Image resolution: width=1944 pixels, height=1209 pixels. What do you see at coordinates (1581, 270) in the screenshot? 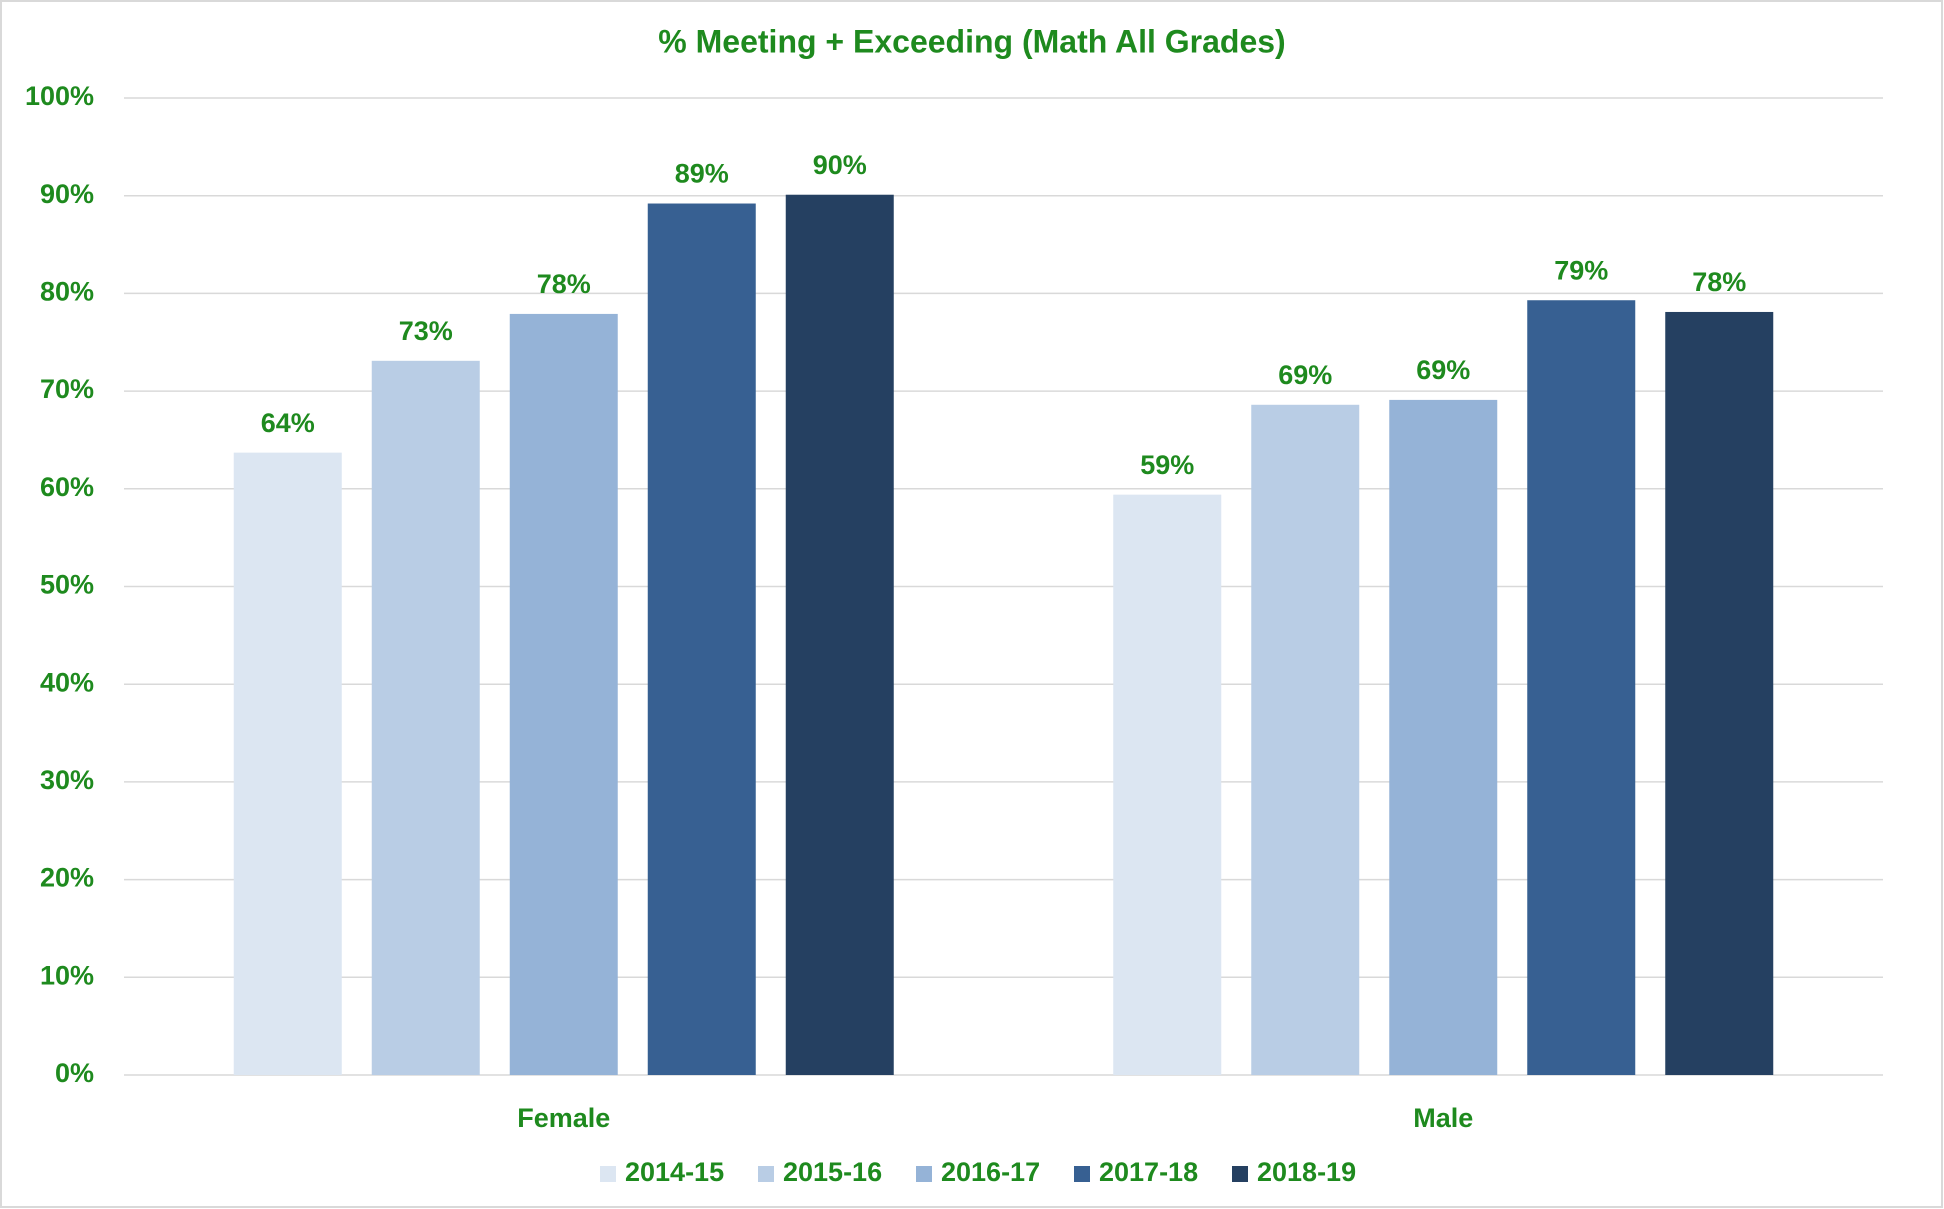
I see `data-label: 79%` at bounding box center [1581, 270].